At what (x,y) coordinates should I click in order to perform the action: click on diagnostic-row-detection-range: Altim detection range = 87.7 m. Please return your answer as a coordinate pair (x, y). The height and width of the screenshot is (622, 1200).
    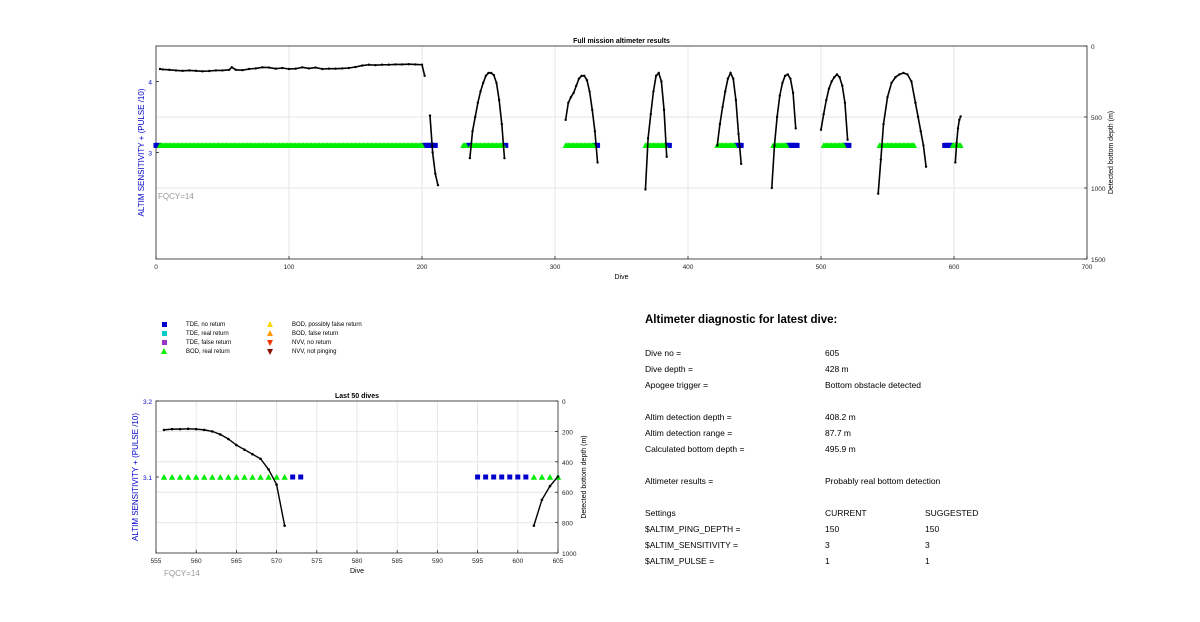
    Looking at the image, I should click on (905, 434).